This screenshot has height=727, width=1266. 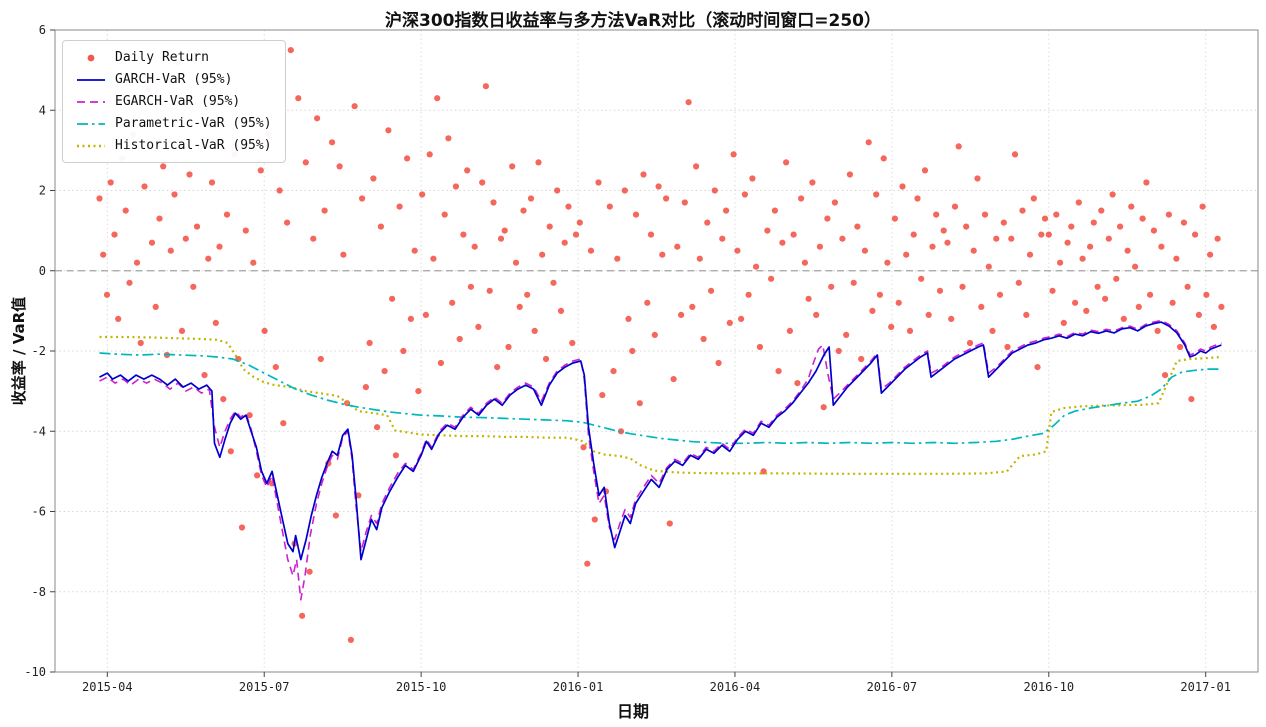 I want to click on historical-var-swatch-glyph, so click(x=91, y=145).